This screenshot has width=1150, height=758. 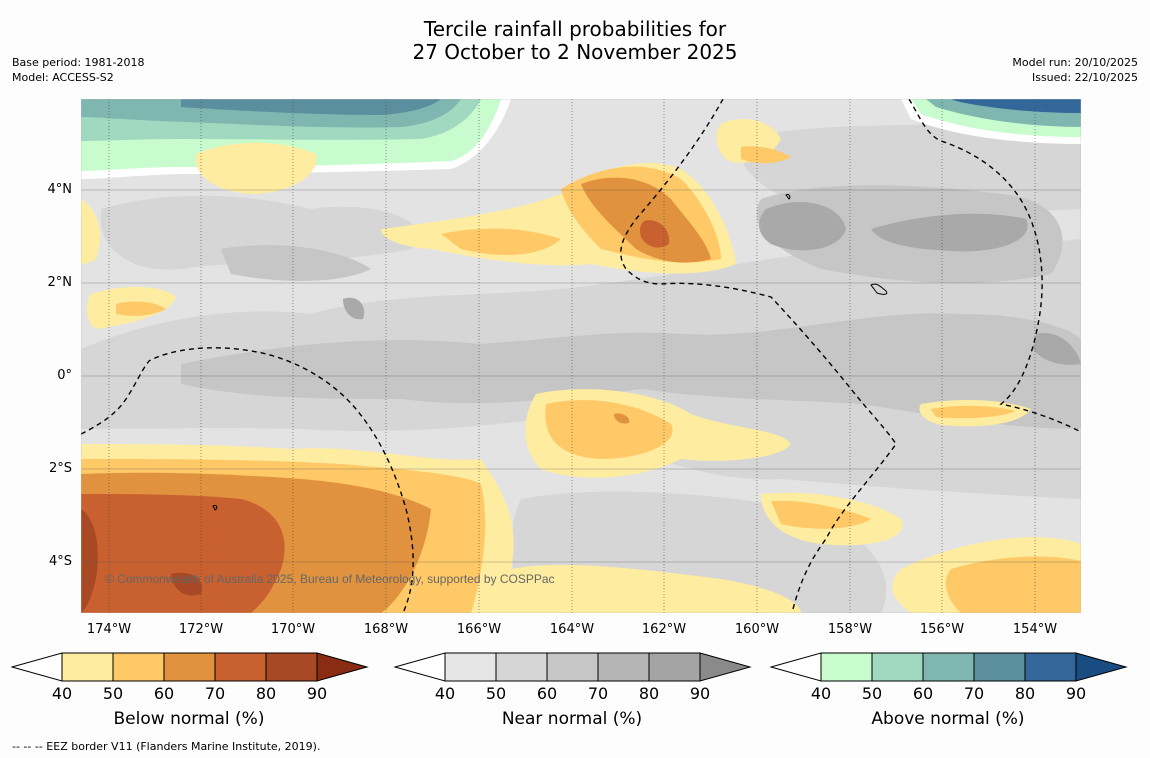 What do you see at coordinates (386, 629) in the screenshot?
I see `lon-label: 168°W` at bounding box center [386, 629].